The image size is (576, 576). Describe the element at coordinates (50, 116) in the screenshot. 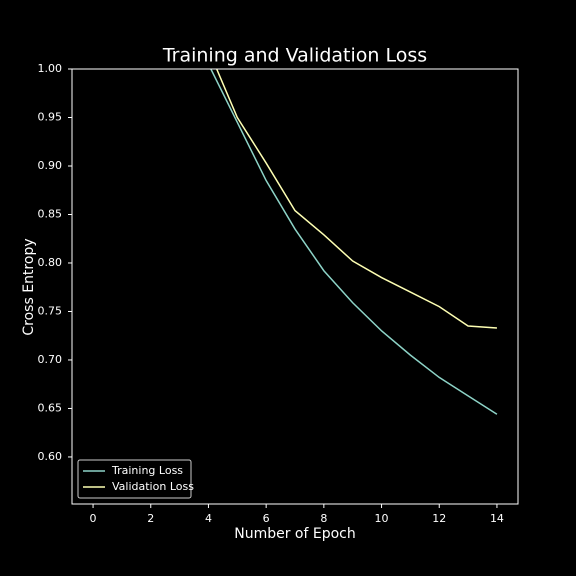

I see `y-tick-label: 0.95` at that location.